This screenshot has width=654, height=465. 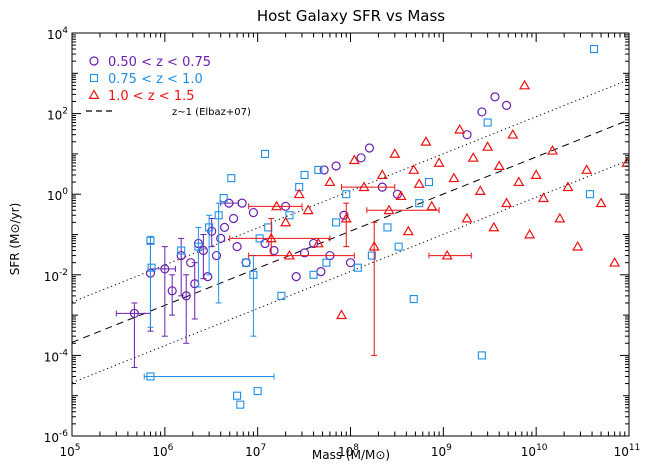 I want to click on x-tick-label: 10⁵, so click(x=69, y=451).